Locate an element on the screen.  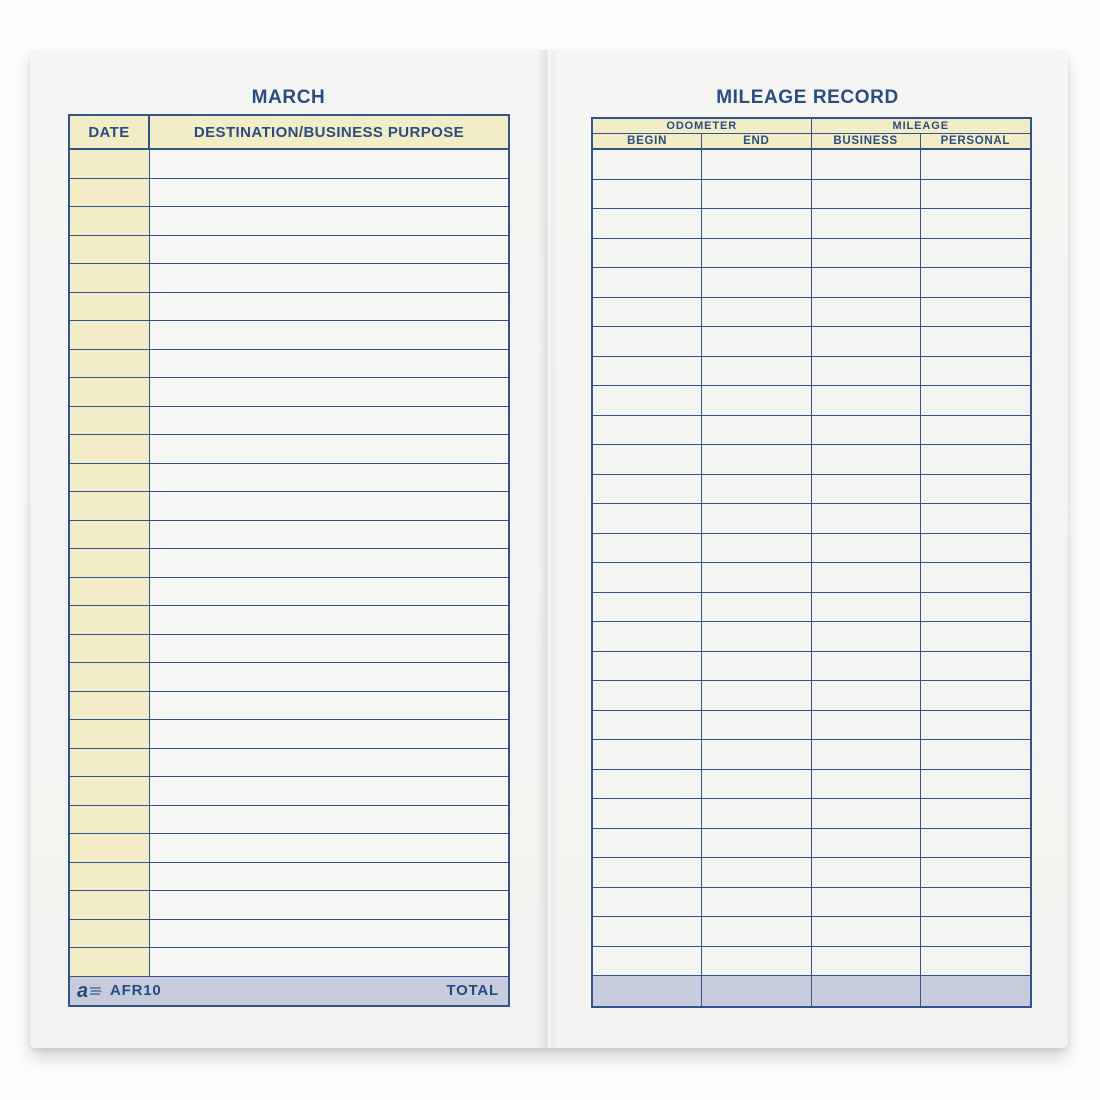
total-label: TOTAL is located at coordinates (472, 990).